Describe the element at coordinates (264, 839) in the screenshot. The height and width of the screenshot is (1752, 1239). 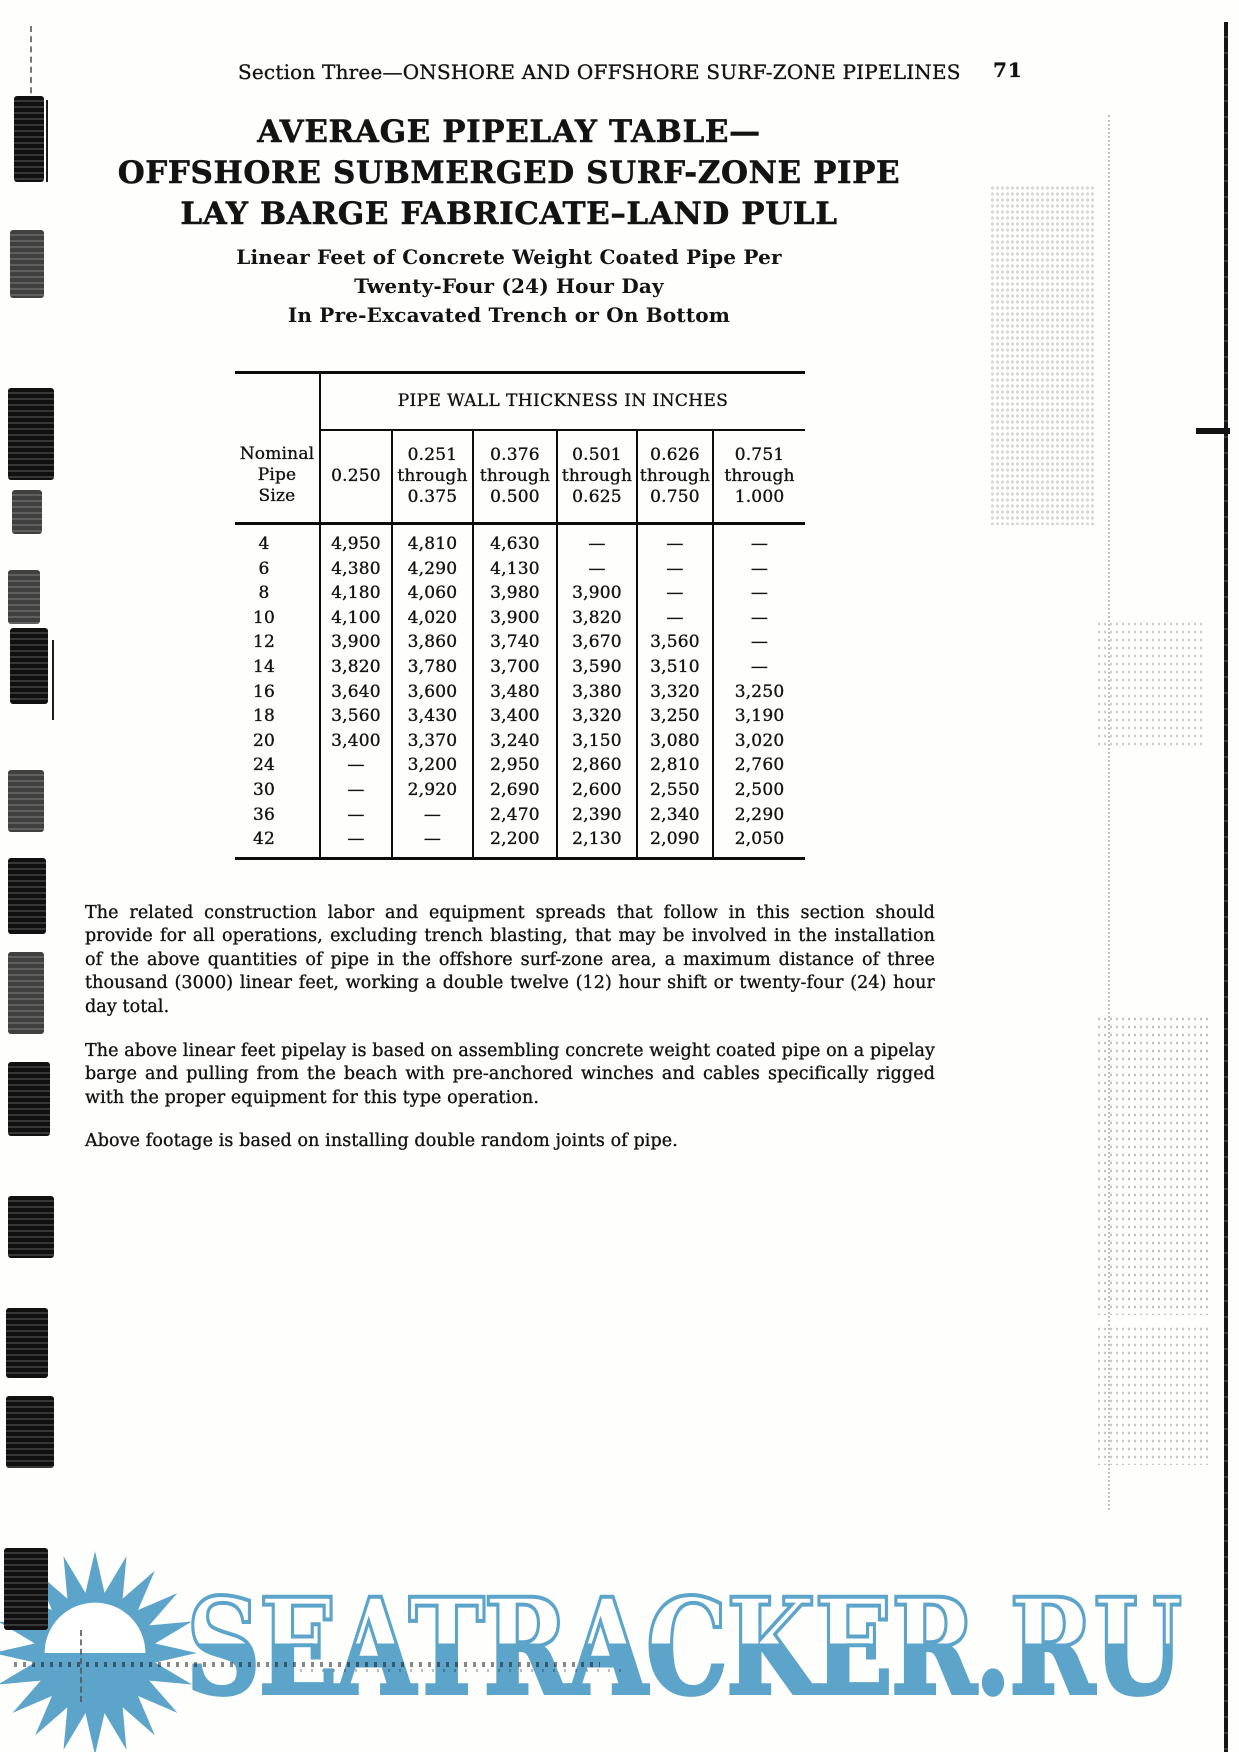
I see `pipe-size-cell: 42` at that location.